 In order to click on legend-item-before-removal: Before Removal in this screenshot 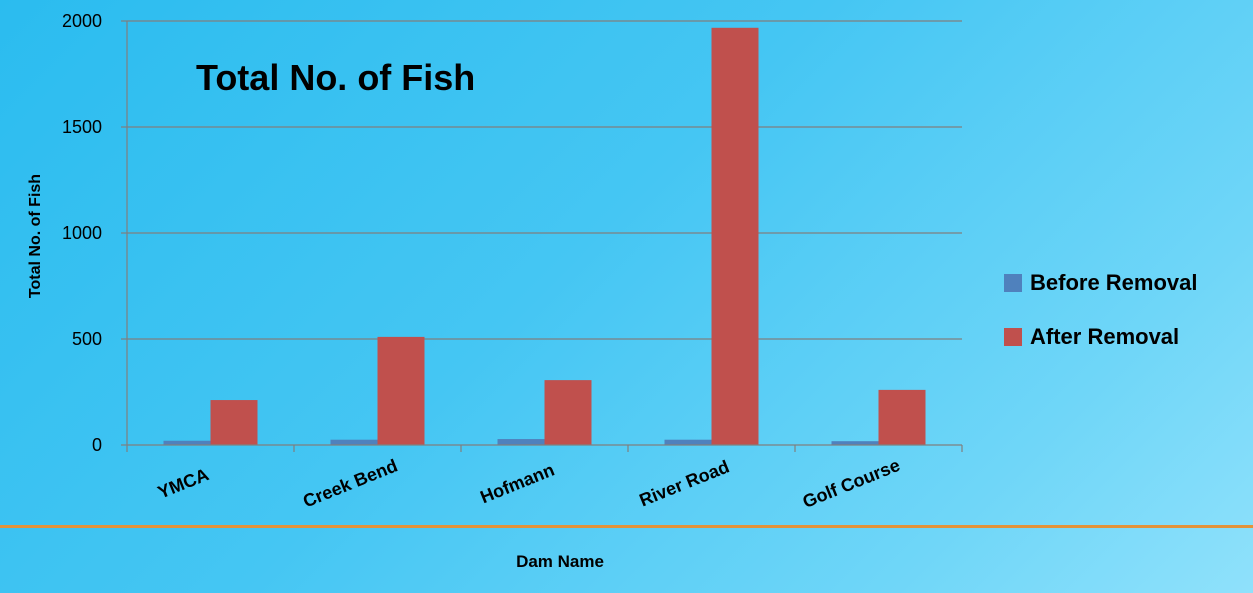, I will do `click(1101, 283)`.